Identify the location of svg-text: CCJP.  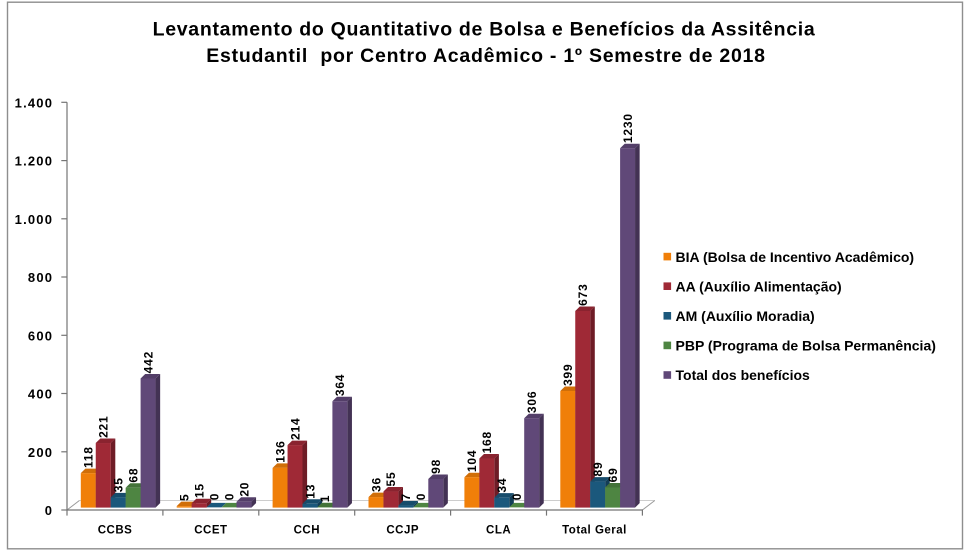
(402, 530).